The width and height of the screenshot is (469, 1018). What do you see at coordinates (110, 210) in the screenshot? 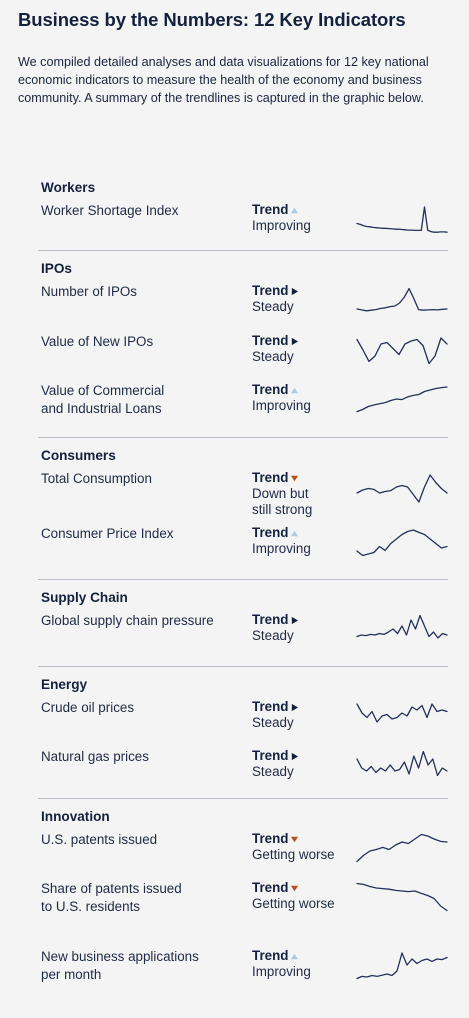
I see `indicator-label: Worker Shortage Index` at bounding box center [110, 210].